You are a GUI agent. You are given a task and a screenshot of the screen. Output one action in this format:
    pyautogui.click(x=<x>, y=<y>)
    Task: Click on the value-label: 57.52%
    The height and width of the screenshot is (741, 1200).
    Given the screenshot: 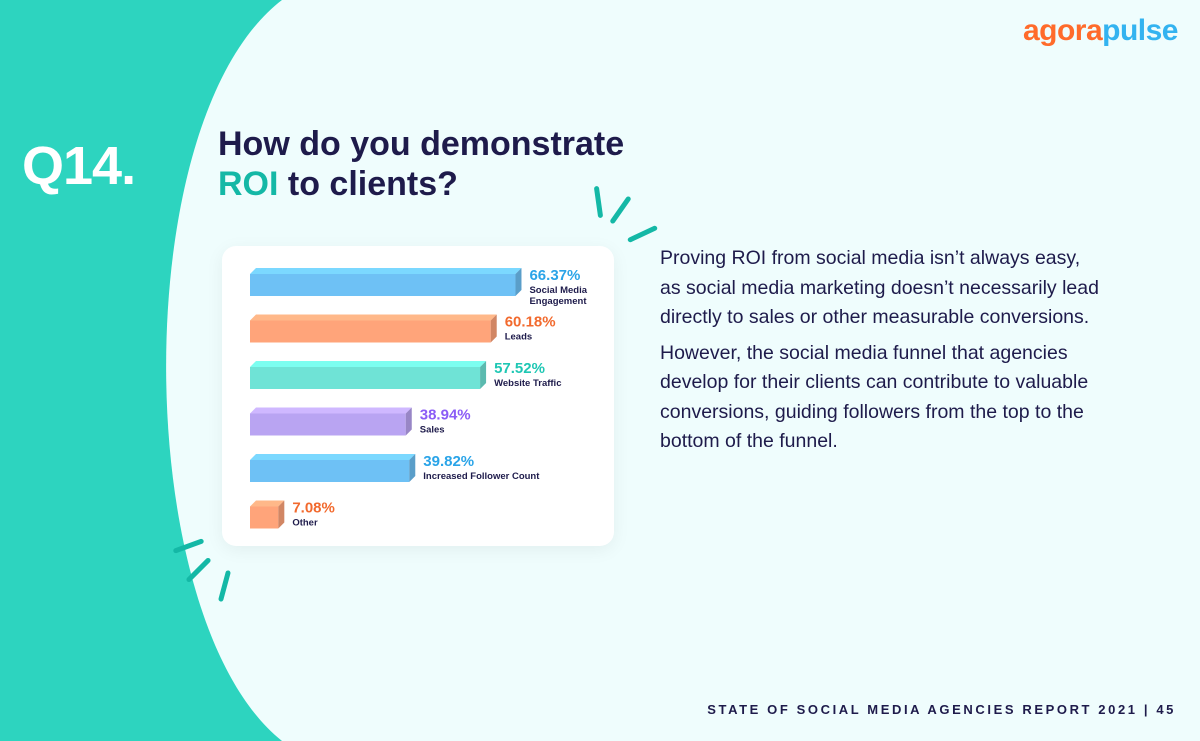 What is the action you would take?
    pyautogui.click(x=519, y=368)
    